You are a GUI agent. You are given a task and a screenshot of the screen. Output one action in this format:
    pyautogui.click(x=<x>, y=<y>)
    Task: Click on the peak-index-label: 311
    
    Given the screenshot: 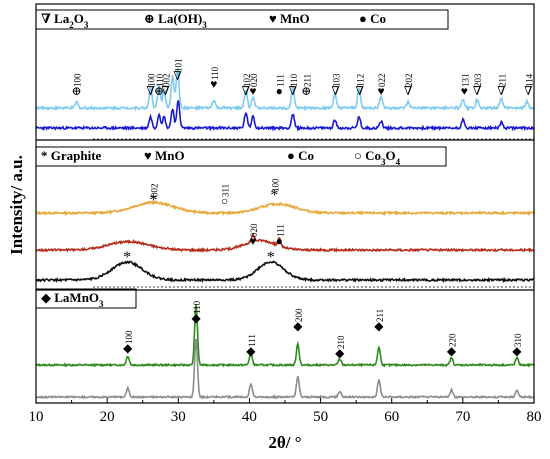 What is the action you would take?
    pyautogui.click(x=226, y=190)
    